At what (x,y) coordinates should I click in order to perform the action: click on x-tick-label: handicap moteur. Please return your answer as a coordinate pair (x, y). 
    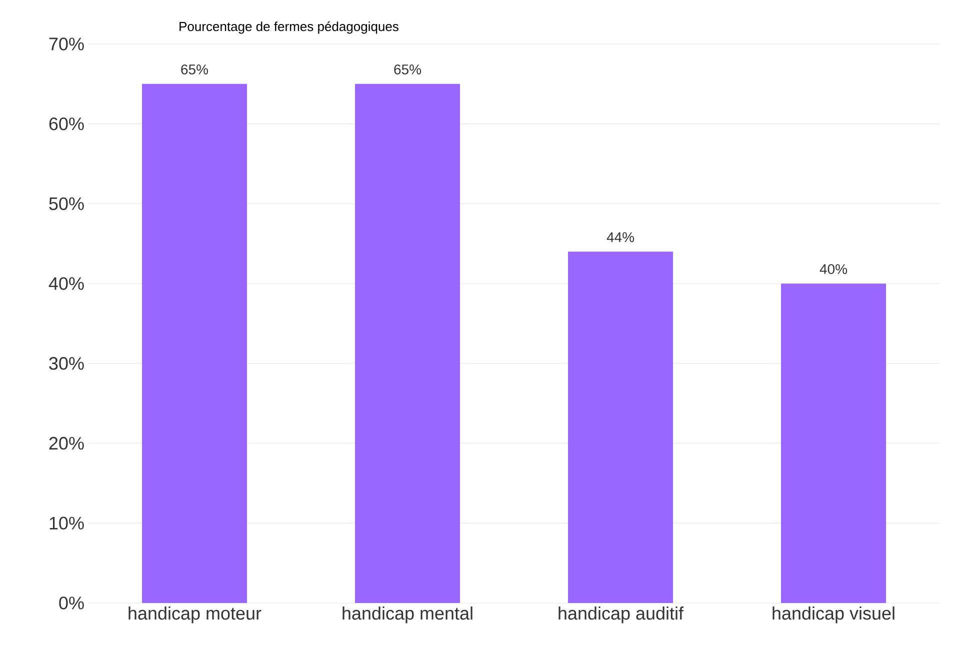
    Looking at the image, I should click on (195, 615).